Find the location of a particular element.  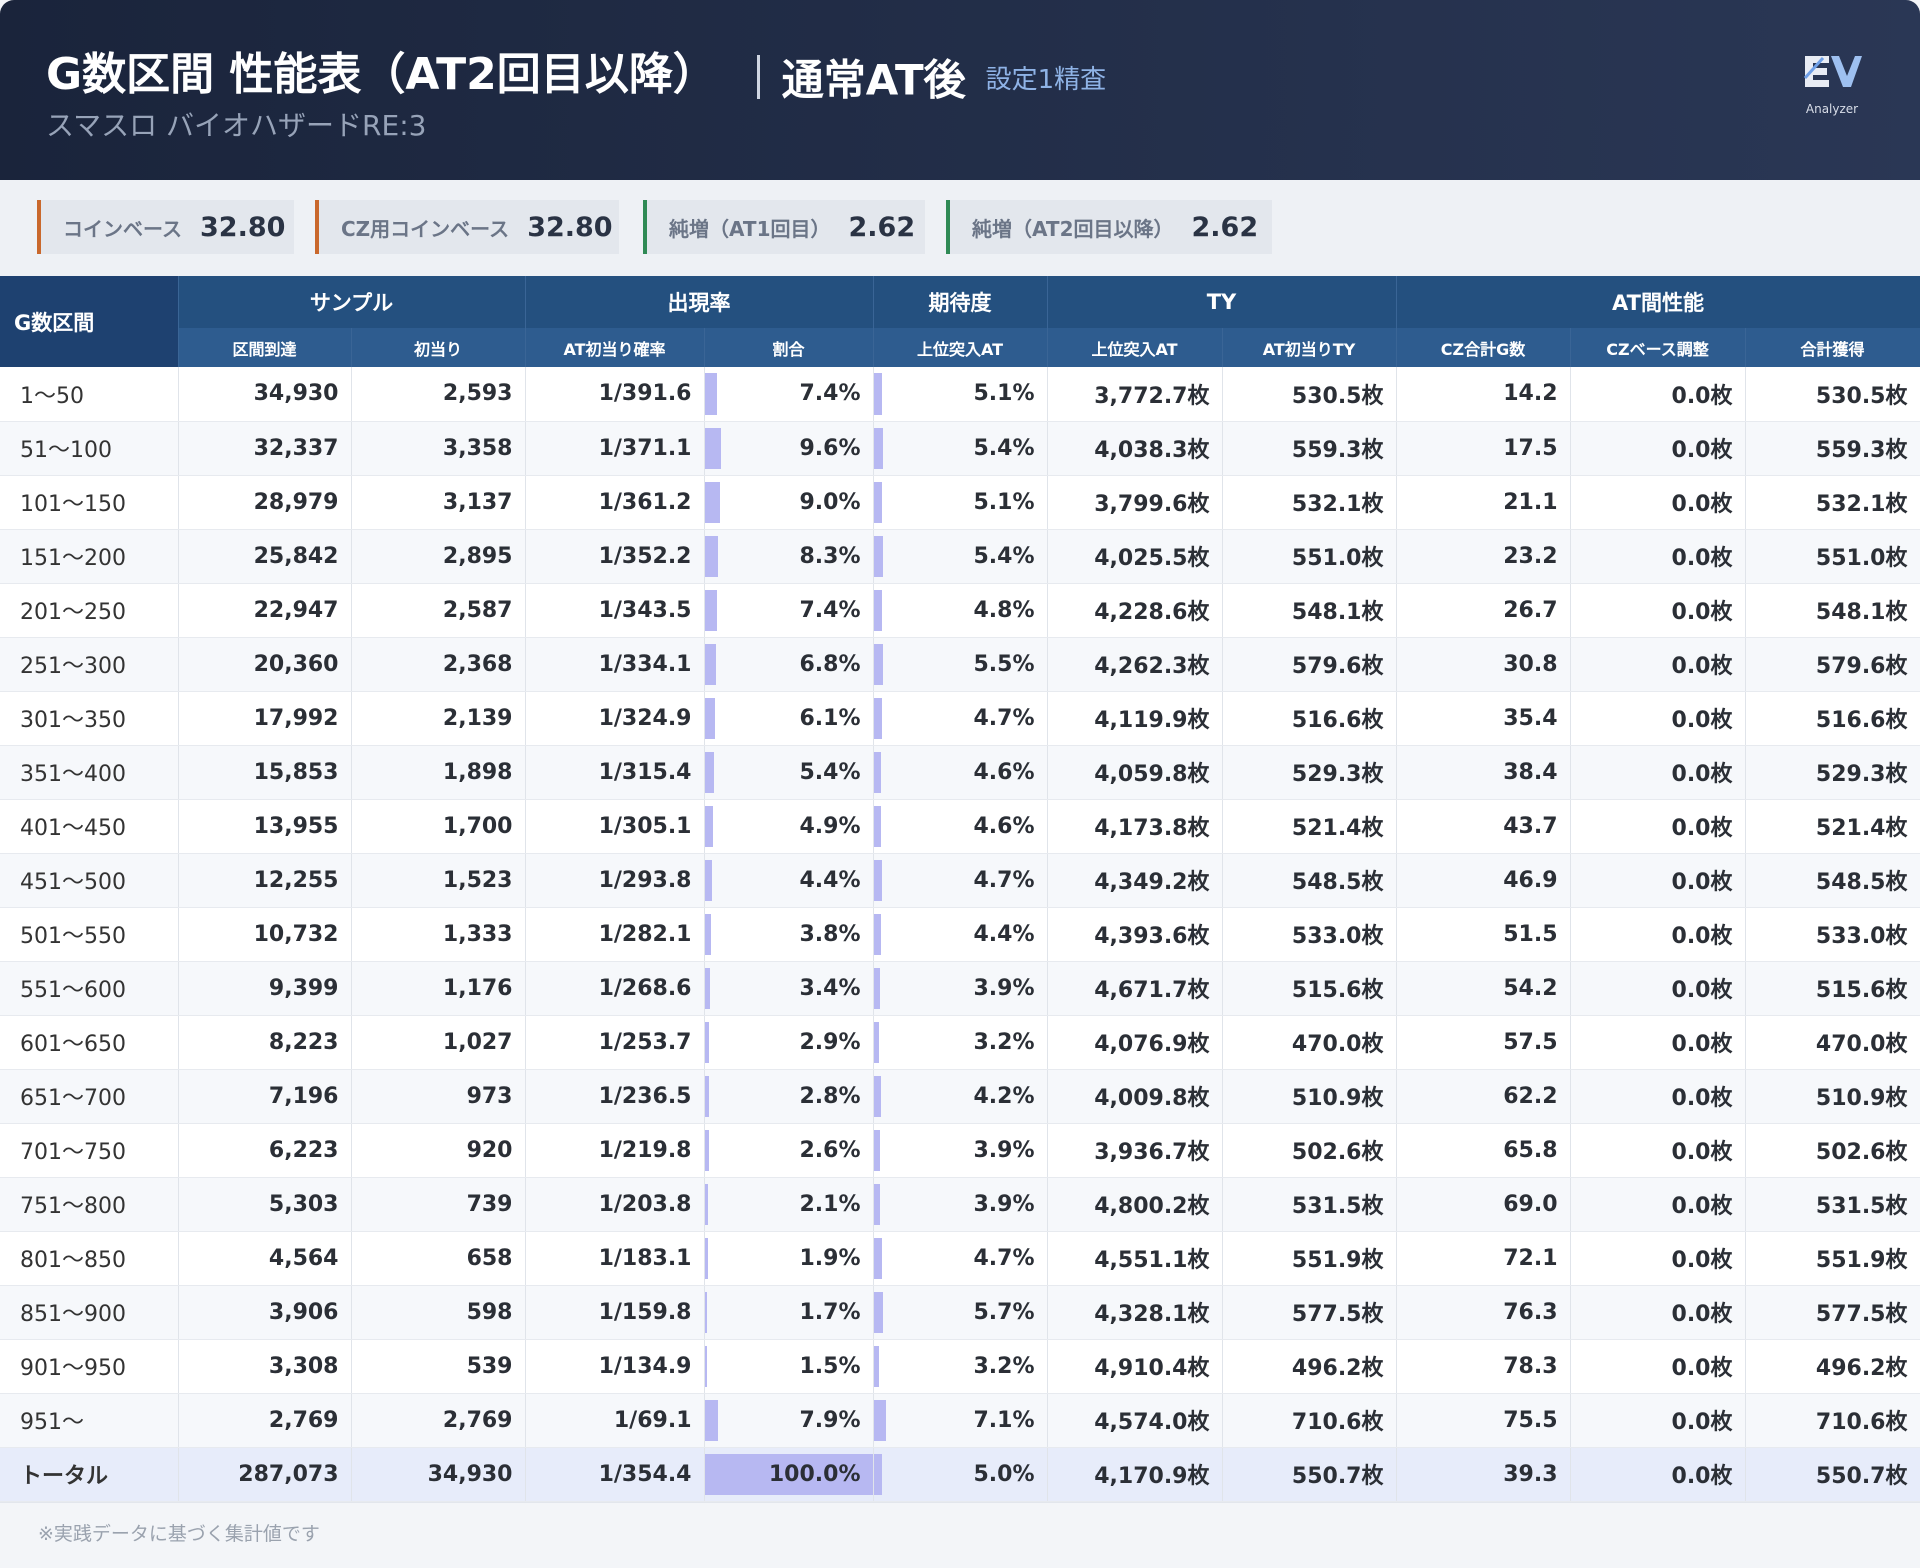

table-cell: 1.9% is located at coordinates (789, 1258).